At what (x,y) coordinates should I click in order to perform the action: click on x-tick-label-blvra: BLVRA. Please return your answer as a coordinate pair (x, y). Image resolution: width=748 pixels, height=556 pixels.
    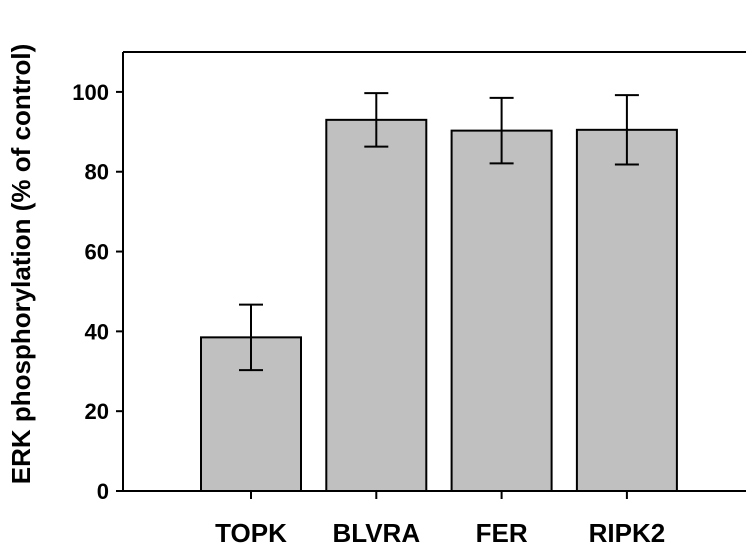
    Looking at the image, I should click on (376, 533).